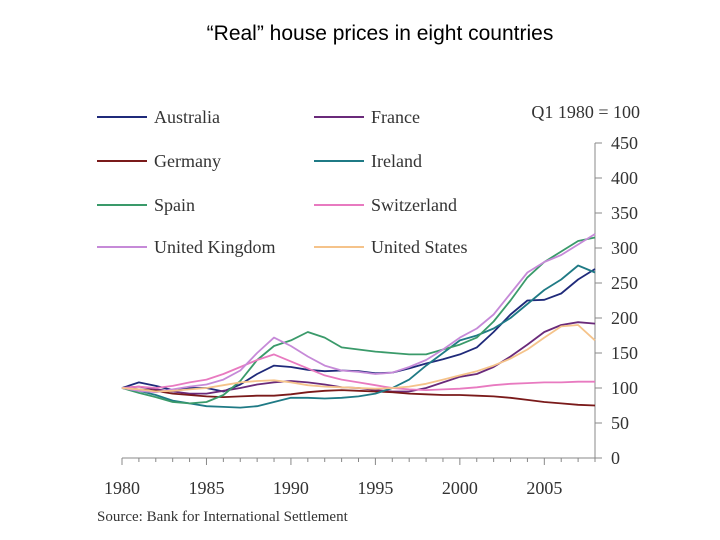 The height and width of the screenshot is (540, 720). I want to click on legend-entry: Spain, so click(146, 205).